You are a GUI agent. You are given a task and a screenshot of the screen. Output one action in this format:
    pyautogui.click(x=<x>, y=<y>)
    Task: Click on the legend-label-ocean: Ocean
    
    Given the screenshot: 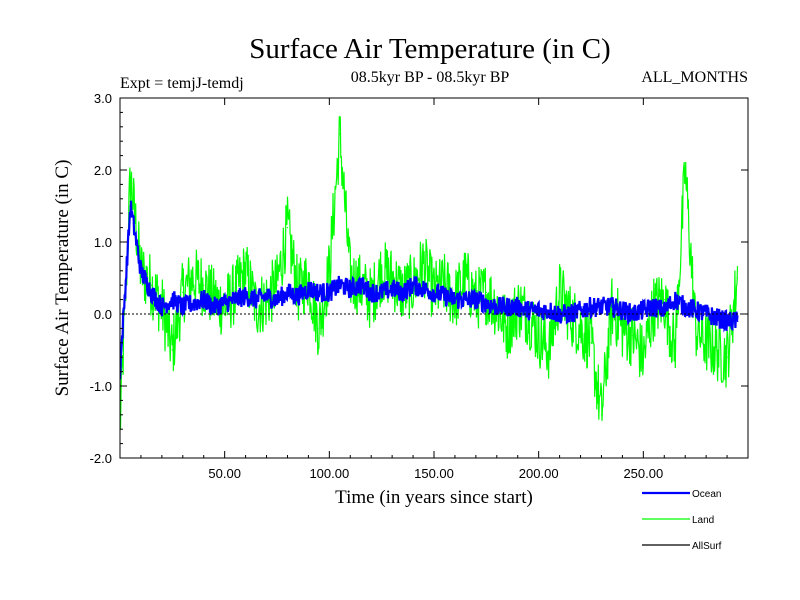 What is the action you would take?
    pyautogui.click(x=706, y=494)
    